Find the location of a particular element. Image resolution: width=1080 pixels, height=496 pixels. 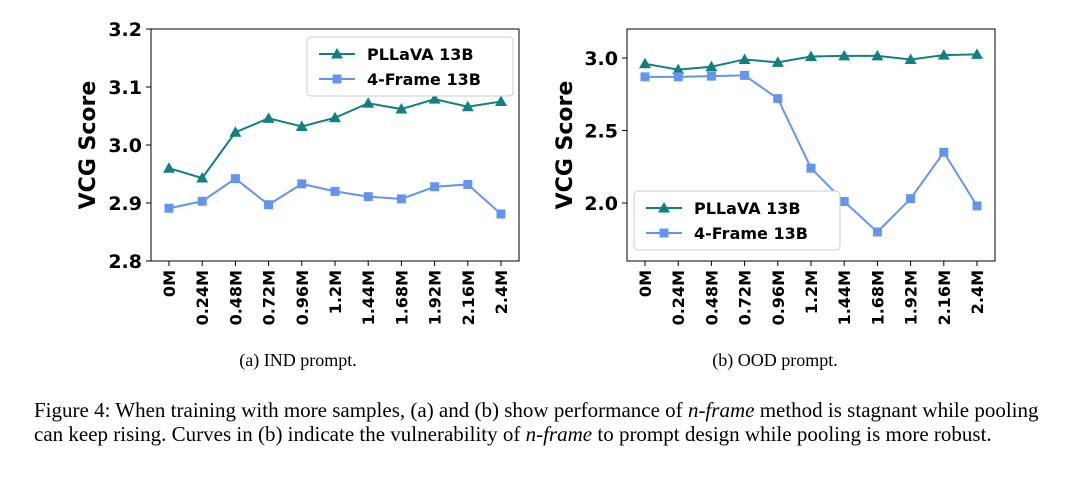

subfigure-caption: (b) OOD prompt. is located at coordinates (774, 360).